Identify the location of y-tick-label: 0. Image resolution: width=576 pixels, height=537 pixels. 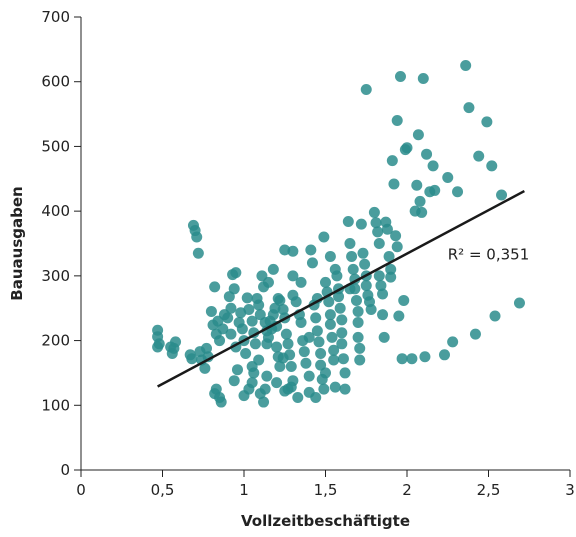
(65, 470).